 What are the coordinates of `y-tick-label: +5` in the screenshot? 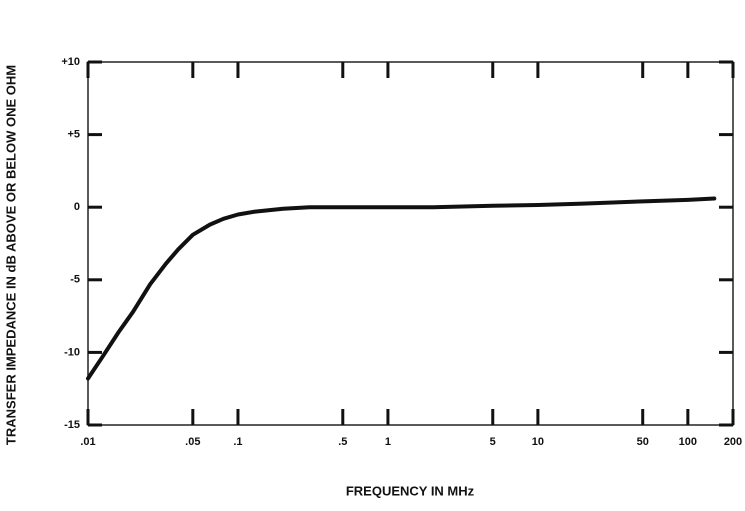 It's located at (73, 135).